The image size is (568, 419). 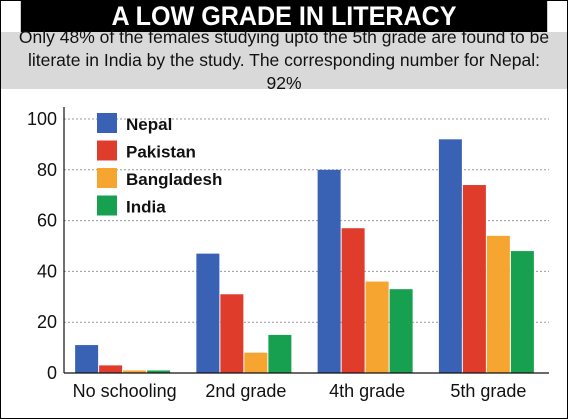 I want to click on x-tick-label: 4th grade, so click(x=367, y=391).